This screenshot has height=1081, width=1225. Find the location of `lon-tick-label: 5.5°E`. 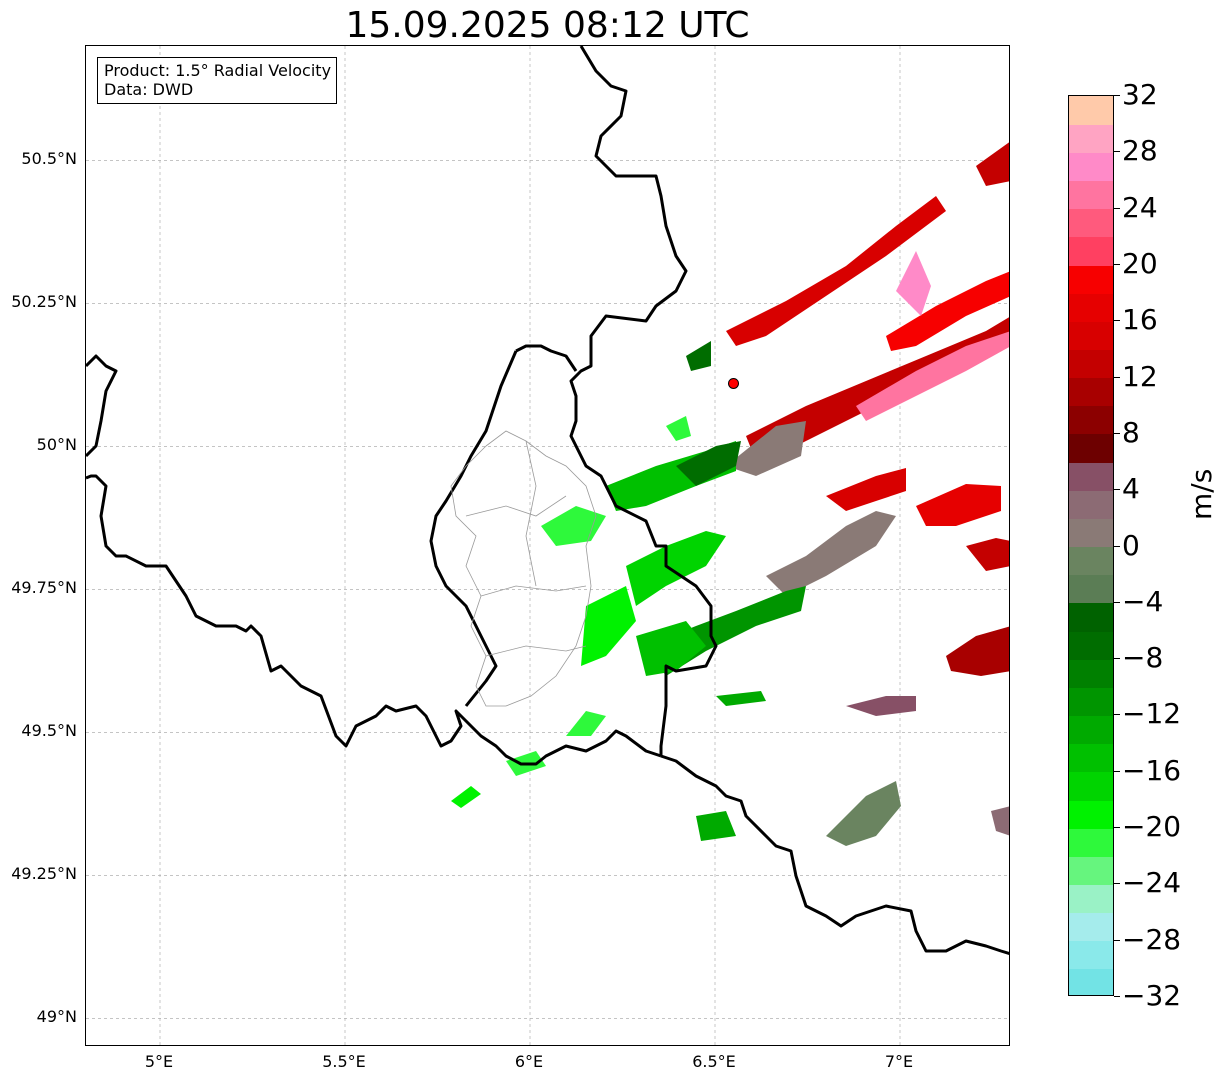

lon-tick-label: 5.5°E is located at coordinates (344, 1061).